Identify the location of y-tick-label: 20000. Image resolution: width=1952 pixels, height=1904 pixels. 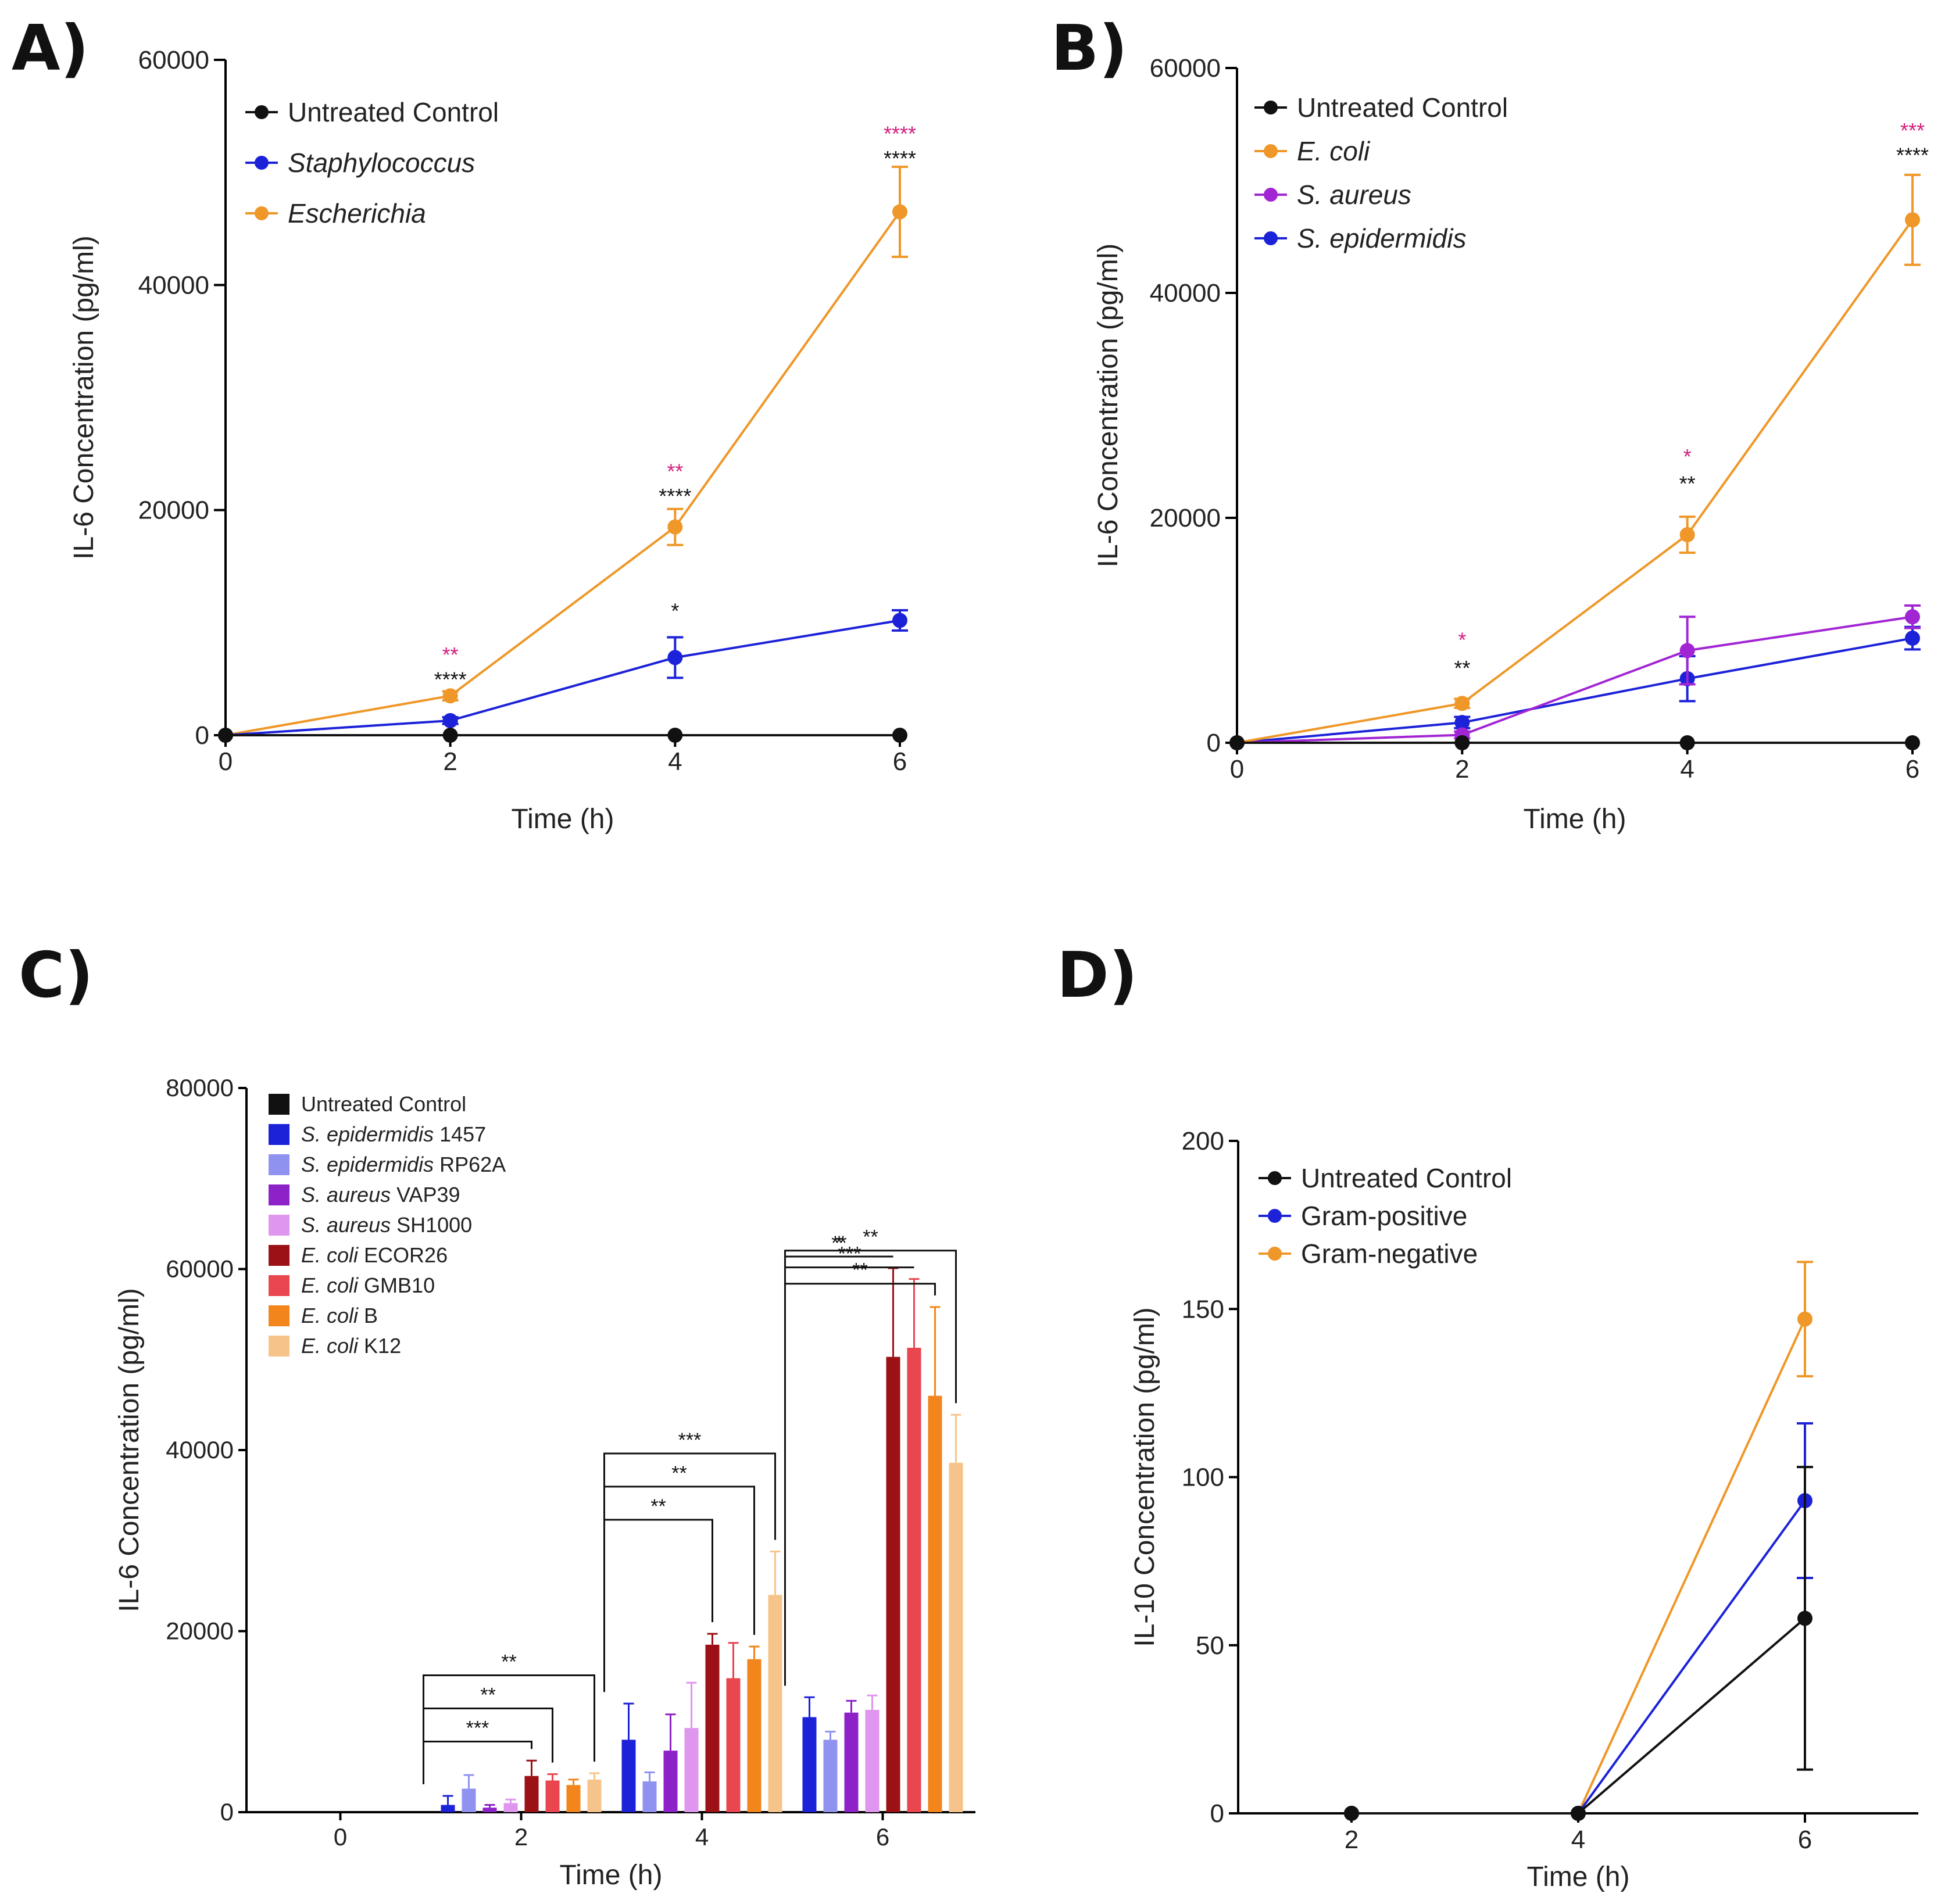
(1185, 518).